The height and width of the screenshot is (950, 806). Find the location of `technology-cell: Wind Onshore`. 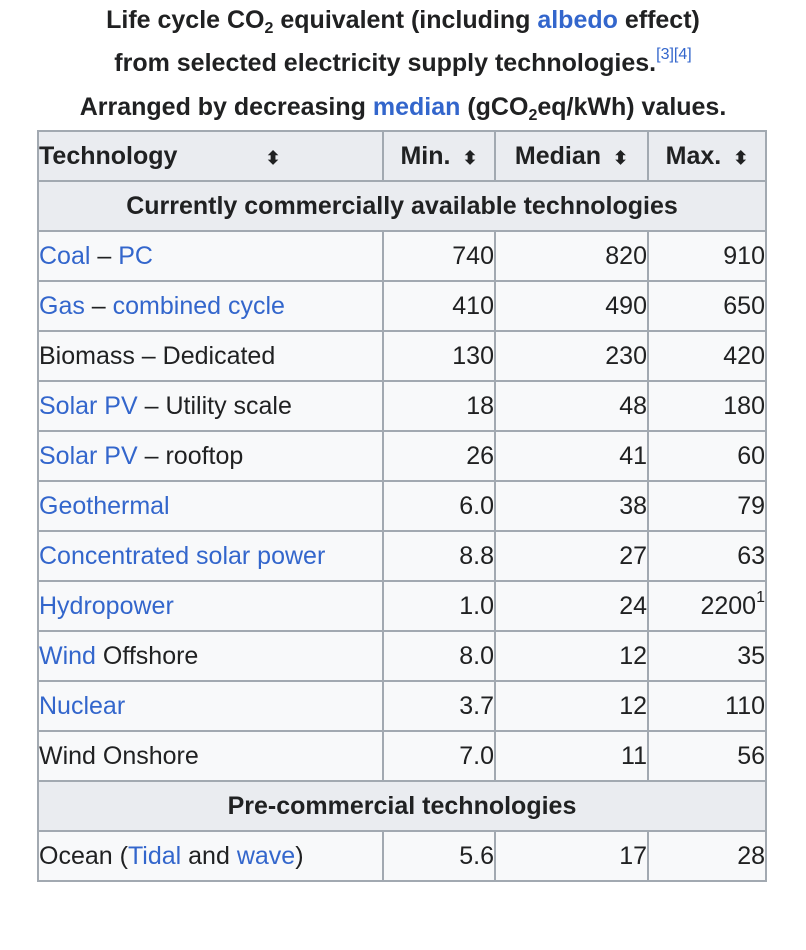

technology-cell: Wind Onshore is located at coordinates (210, 756).